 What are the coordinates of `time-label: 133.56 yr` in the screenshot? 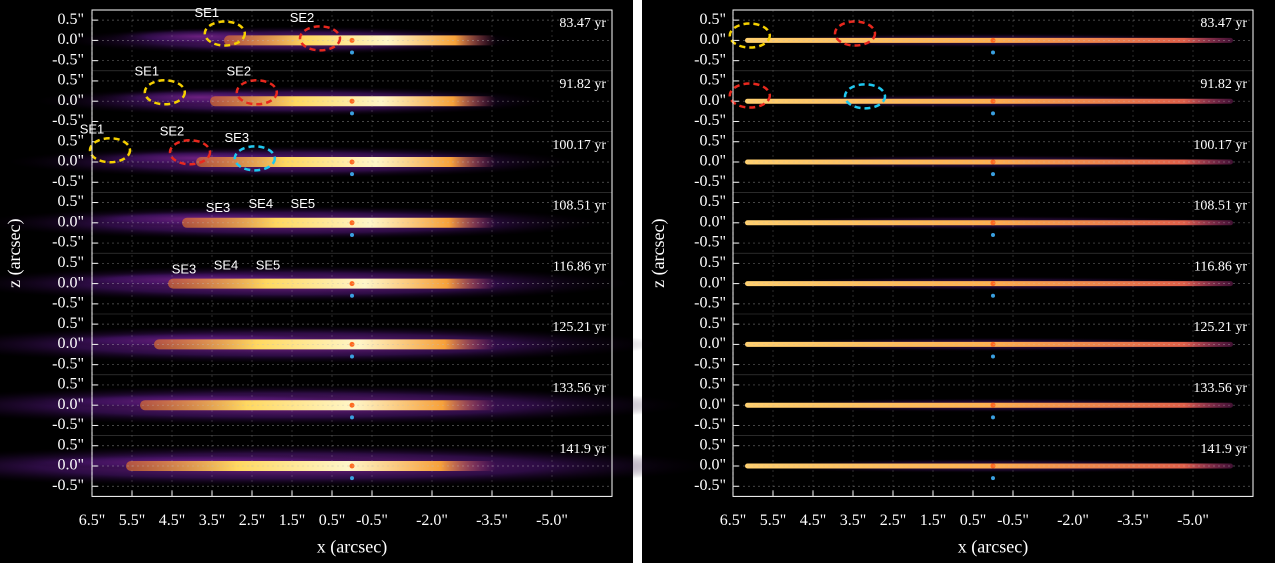 It's located at (1220, 388).